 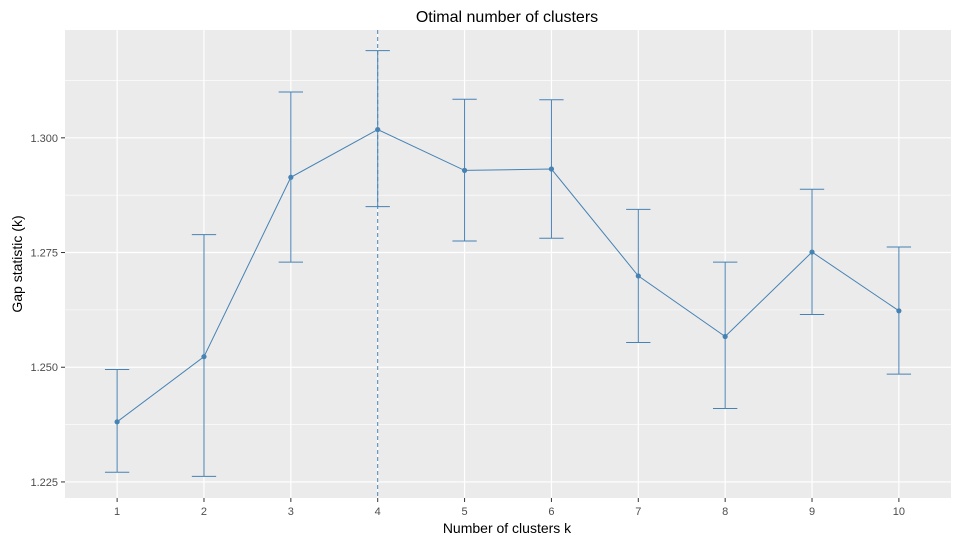 I want to click on x-tick-label: 4, so click(x=378, y=512).